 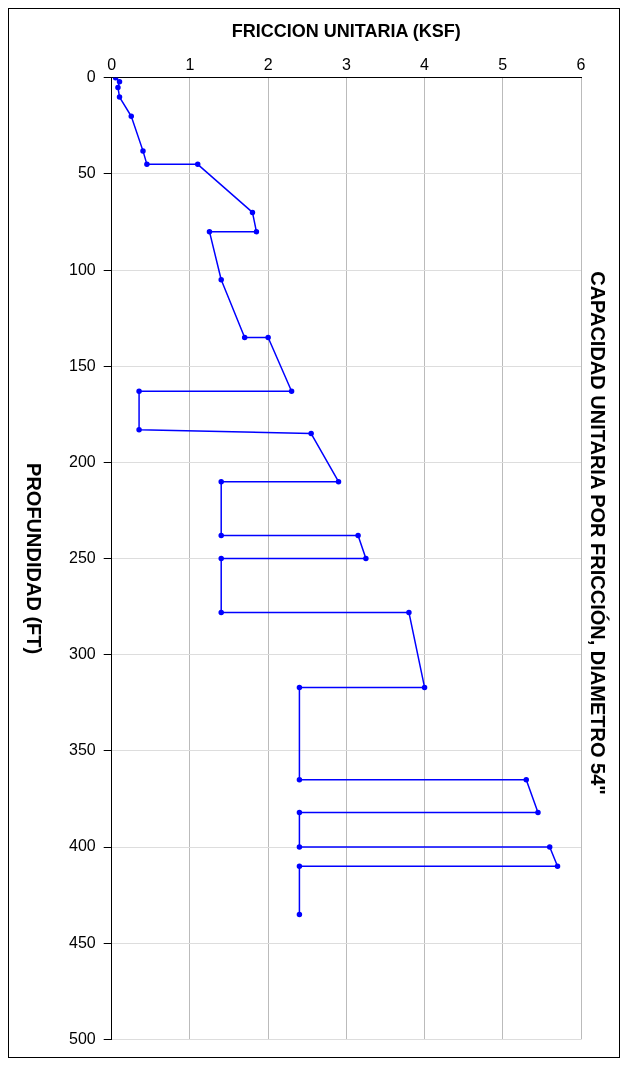 I want to click on y-tick-label: 100, so click(x=82, y=269).